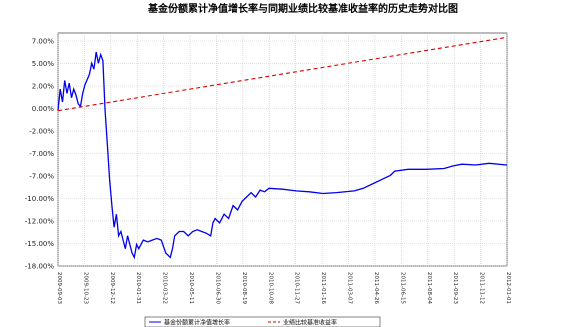  What do you see at coordinates (310, 323) in the screenshot?
I see `legend-label: 业绩比较基准收益率` at bounding box center [310, 323].